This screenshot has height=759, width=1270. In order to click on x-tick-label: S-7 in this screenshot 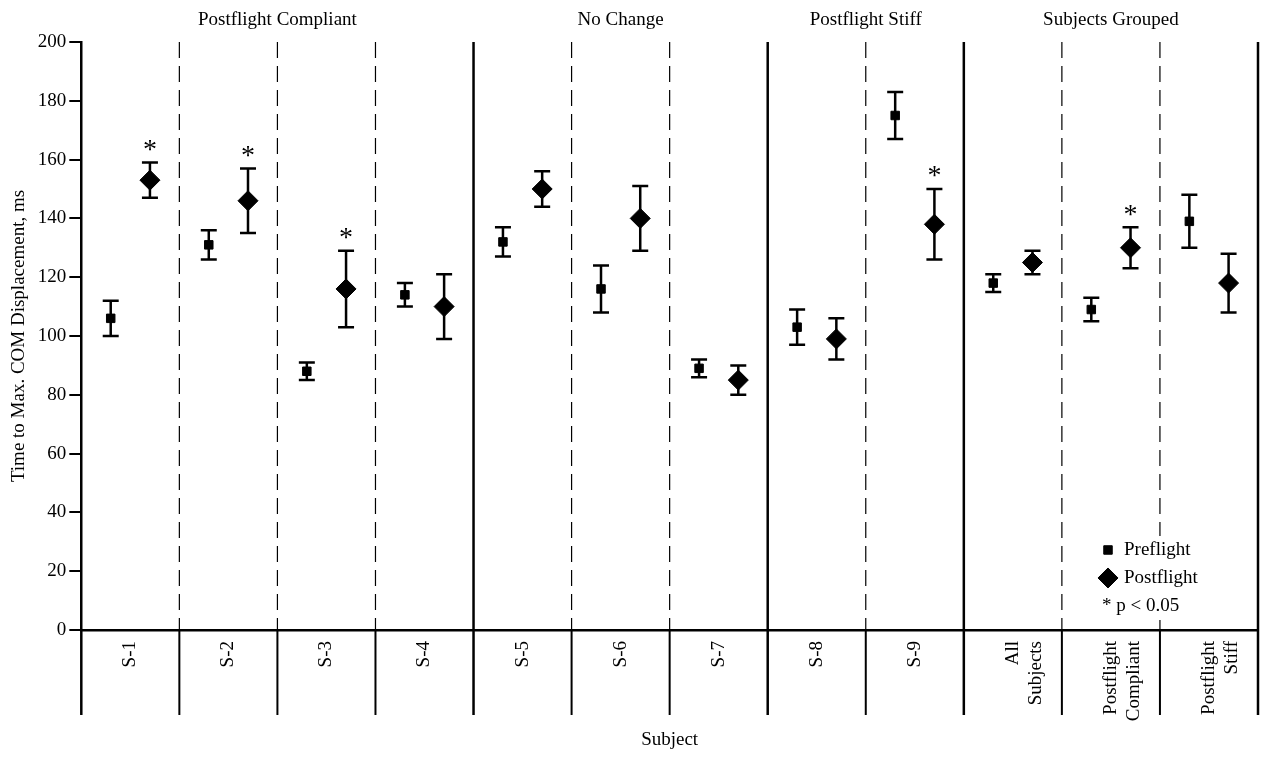, I will do `click(717, 654)`.